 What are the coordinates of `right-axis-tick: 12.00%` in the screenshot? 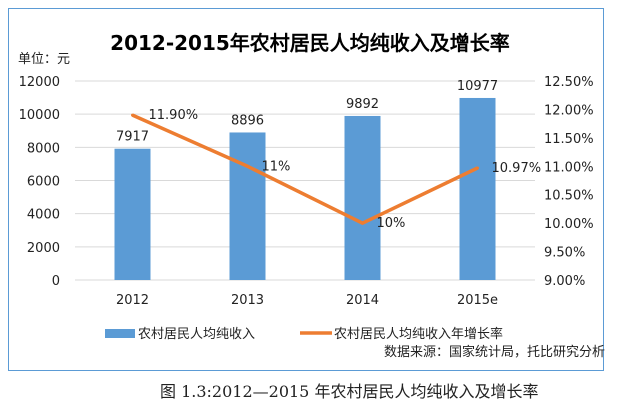 It's located at (569, 110).